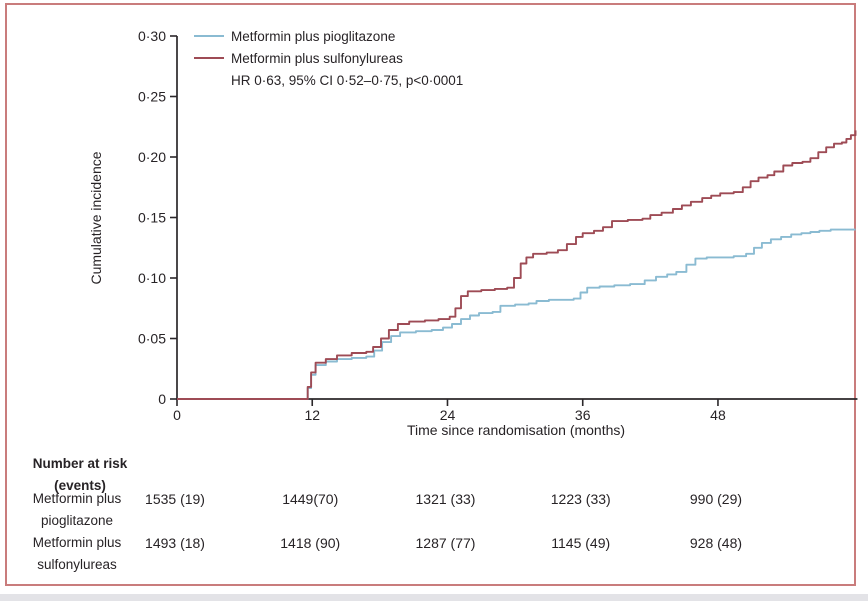 The width and height of the screenshot is (868, 601). I want to click on risk-header-line2: (events), so click(80, 485).